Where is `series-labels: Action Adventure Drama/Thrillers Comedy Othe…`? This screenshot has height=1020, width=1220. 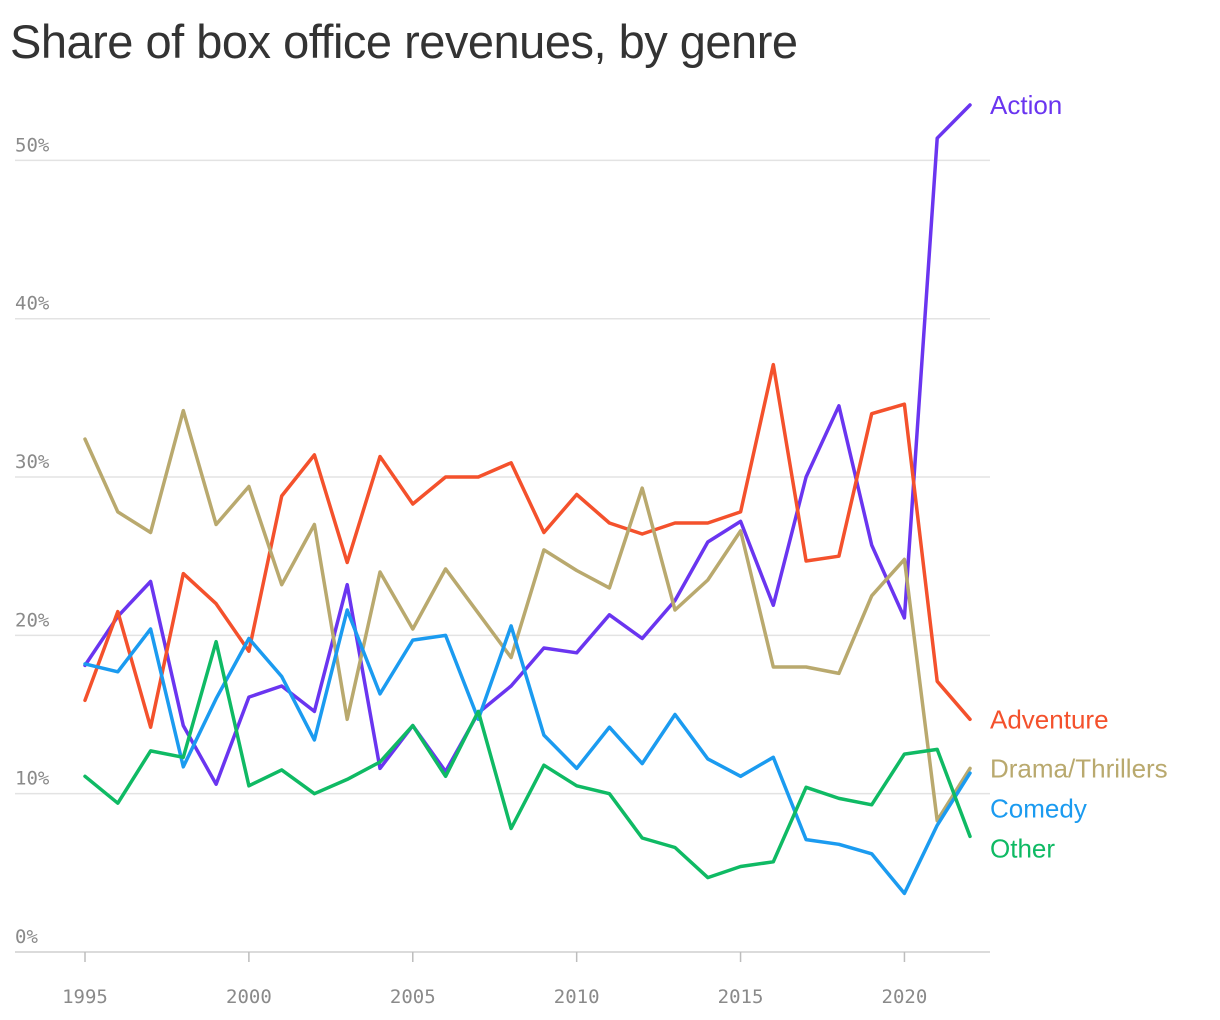 series-labels: Action Adventure Drama/Thrillers Comedy Othe… is located at coordinates (1079, 476).